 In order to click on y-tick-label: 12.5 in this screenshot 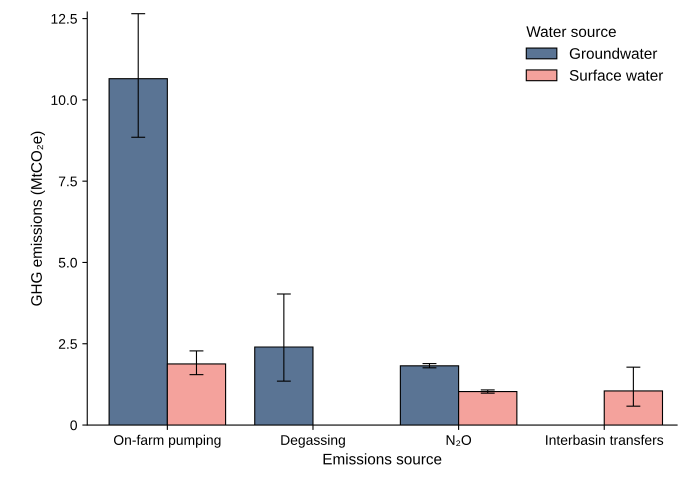, I will do `click(64, 19)`.